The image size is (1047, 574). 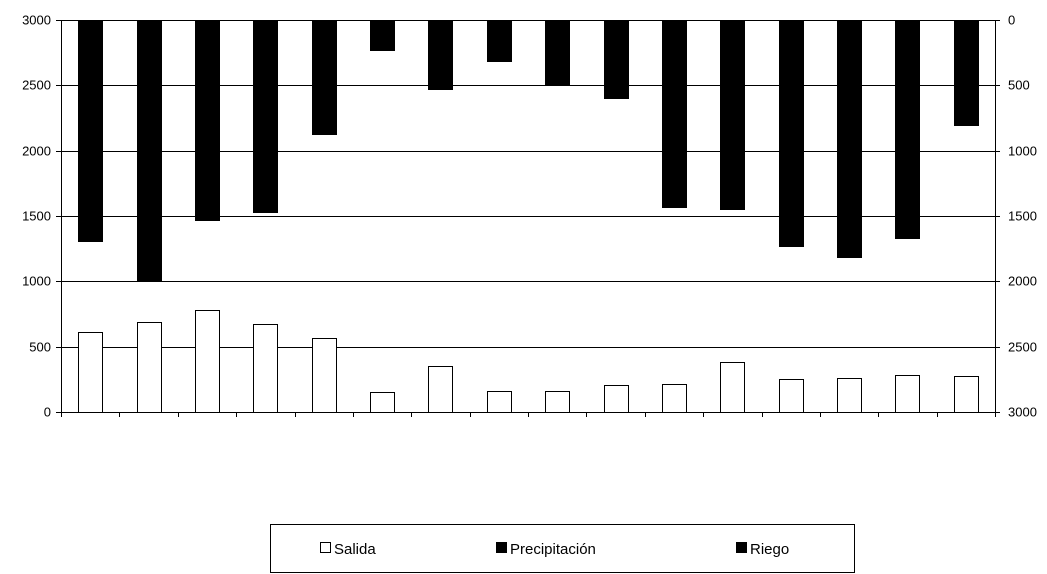 I want to click on y-tick-label-right: 1500, so click(x=1022, y=216).